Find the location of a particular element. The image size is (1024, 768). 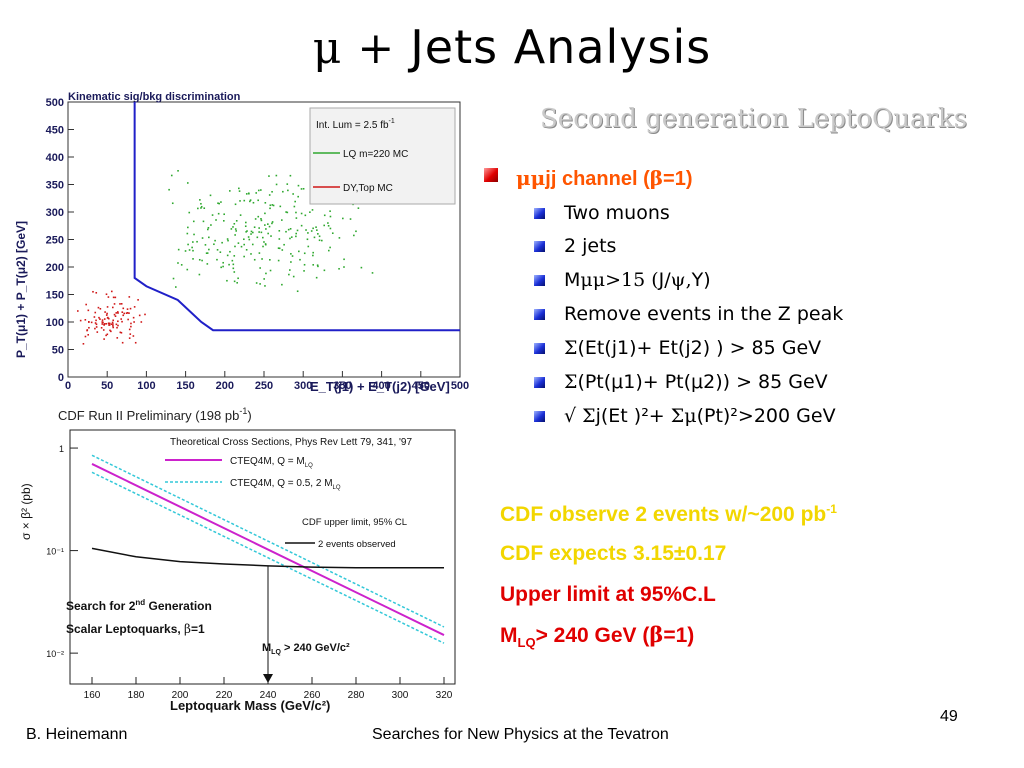

title-plus: + is located at coordinates (376, 48).